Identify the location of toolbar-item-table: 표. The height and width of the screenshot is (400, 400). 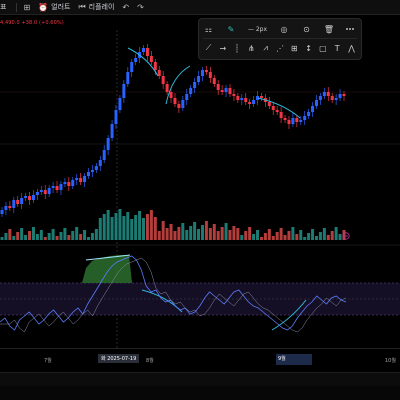
(3, 7).